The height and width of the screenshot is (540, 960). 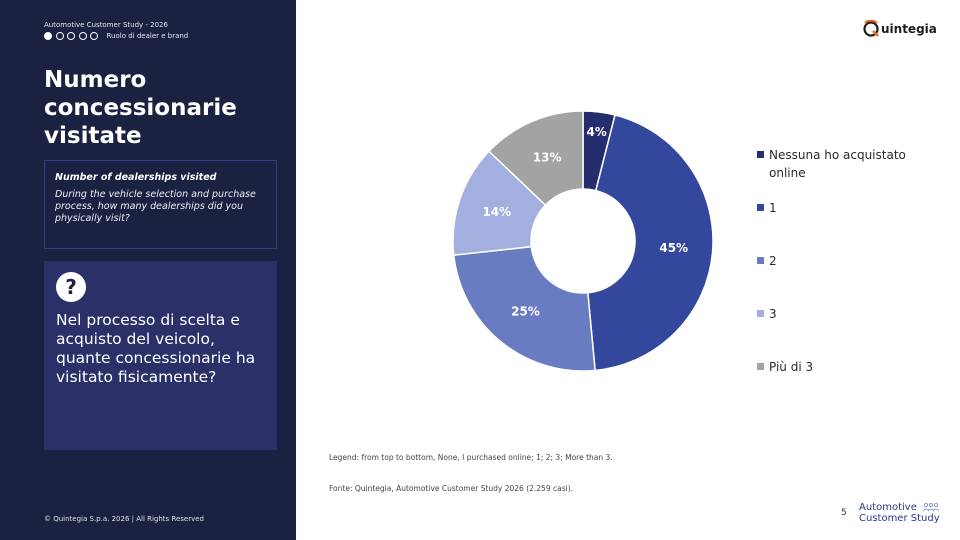 I want to click on footer-brand-line1: Automotive, so click(x=888, y=507).